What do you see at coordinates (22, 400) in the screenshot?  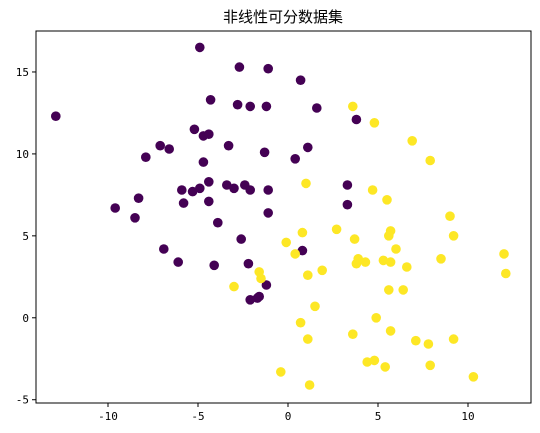 I see `y-tick-label: -5` at bounding box center [22, 400].